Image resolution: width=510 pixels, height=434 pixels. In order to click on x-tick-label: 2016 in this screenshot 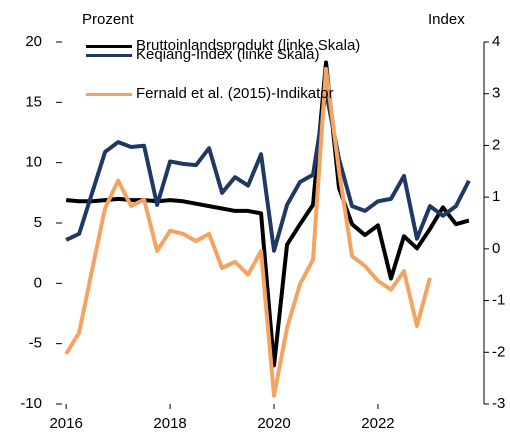, I will do `click(65, 423)`.